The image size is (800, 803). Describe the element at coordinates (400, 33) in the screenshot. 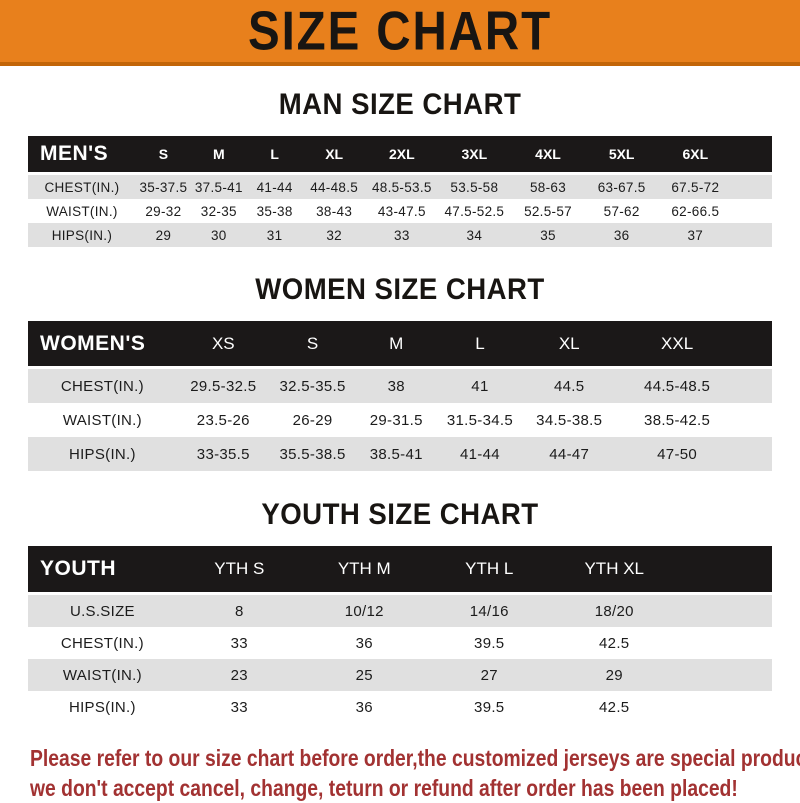

I see `banner: SIZE CHART` at that location.